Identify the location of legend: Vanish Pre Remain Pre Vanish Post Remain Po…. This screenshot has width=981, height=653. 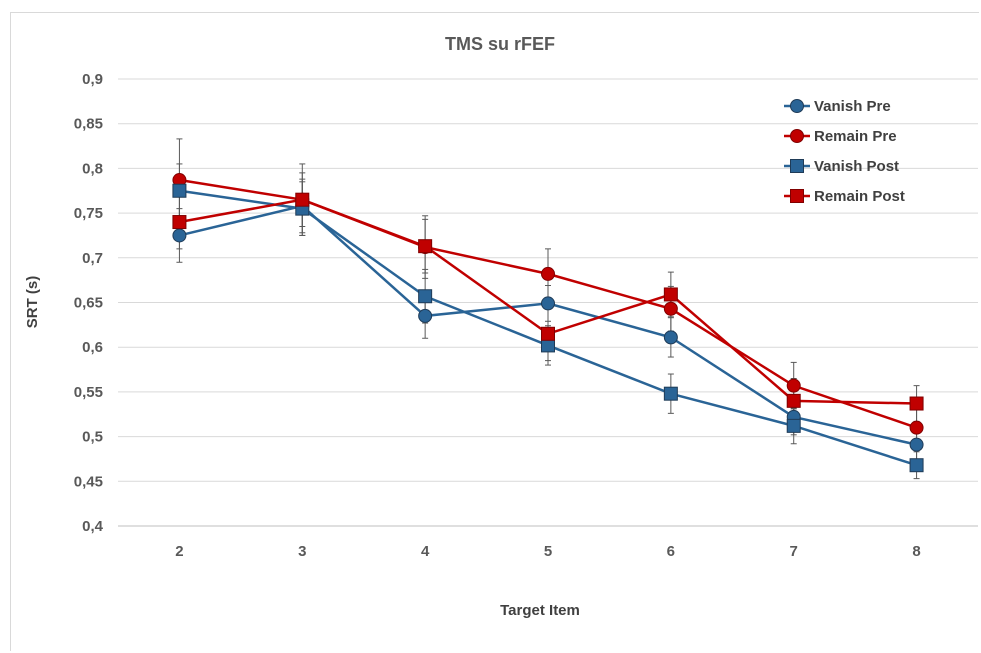
(844, 151).